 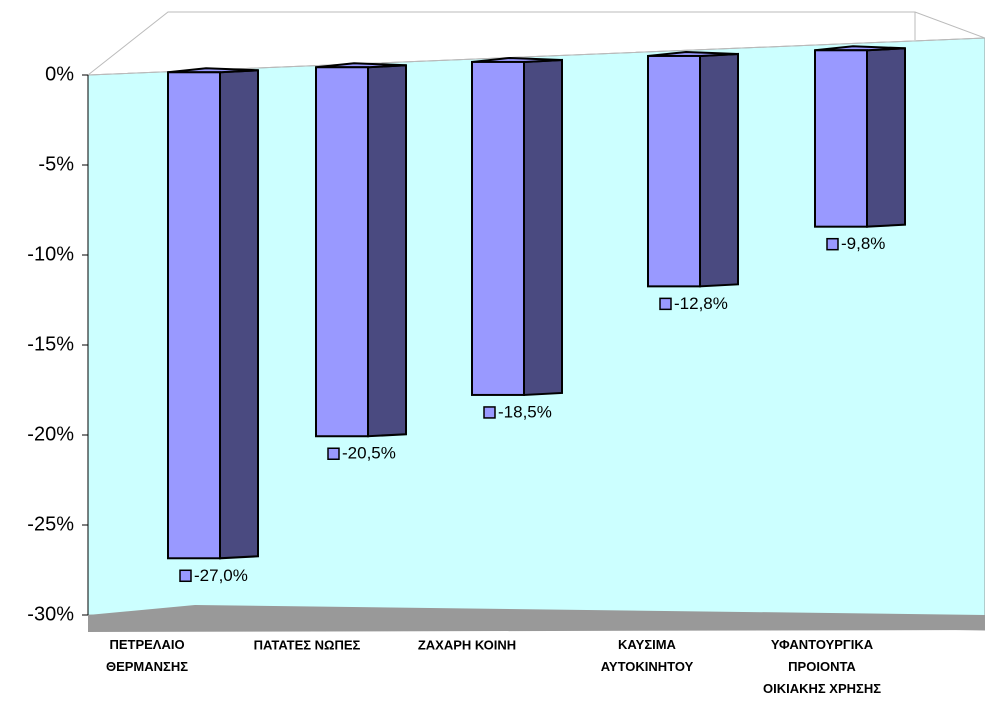 What do you see at coordinates (50, 614) in the screenshot?
I see `y-tick-label: -30%` at bounding box center [50, 614].